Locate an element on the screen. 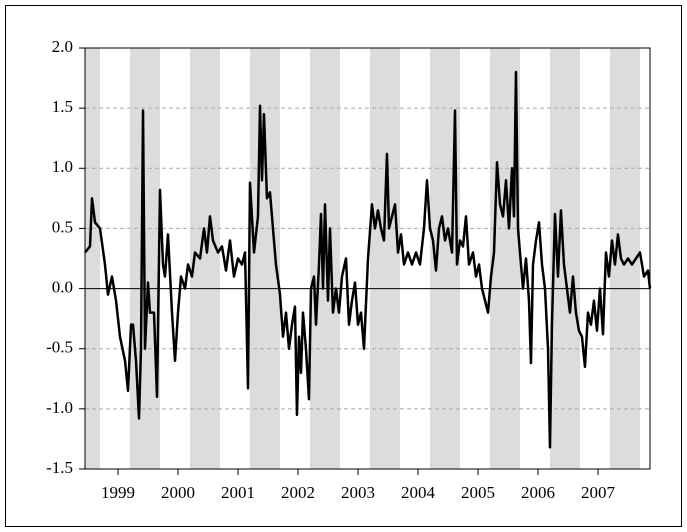  x-tick-label: 2004 is located at coordinates (418, 492).